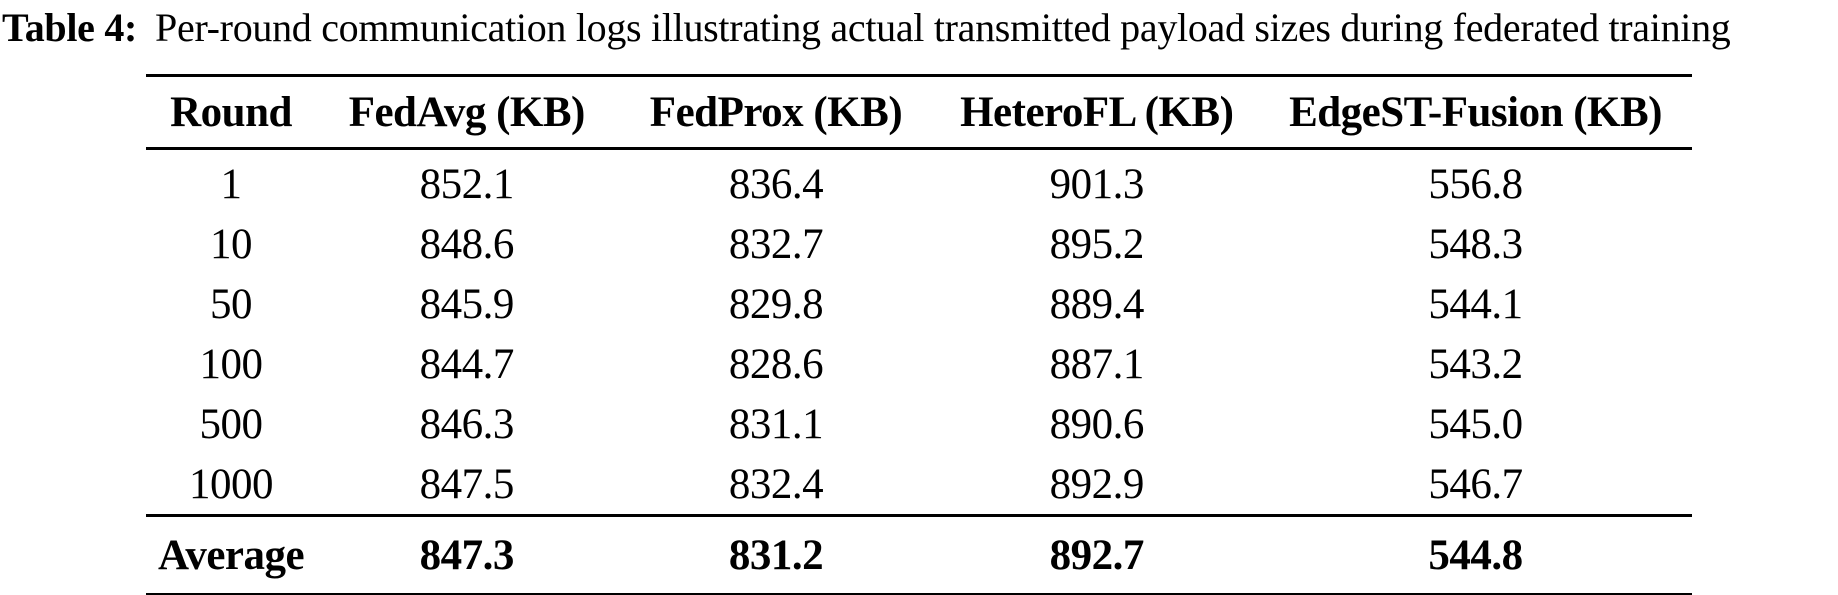 The height and width of the screenshot is (595, 1838). Describe the element at coordinates (776, 484) in the screenshot. I see `cell-fedprox: 832.4` at that location.